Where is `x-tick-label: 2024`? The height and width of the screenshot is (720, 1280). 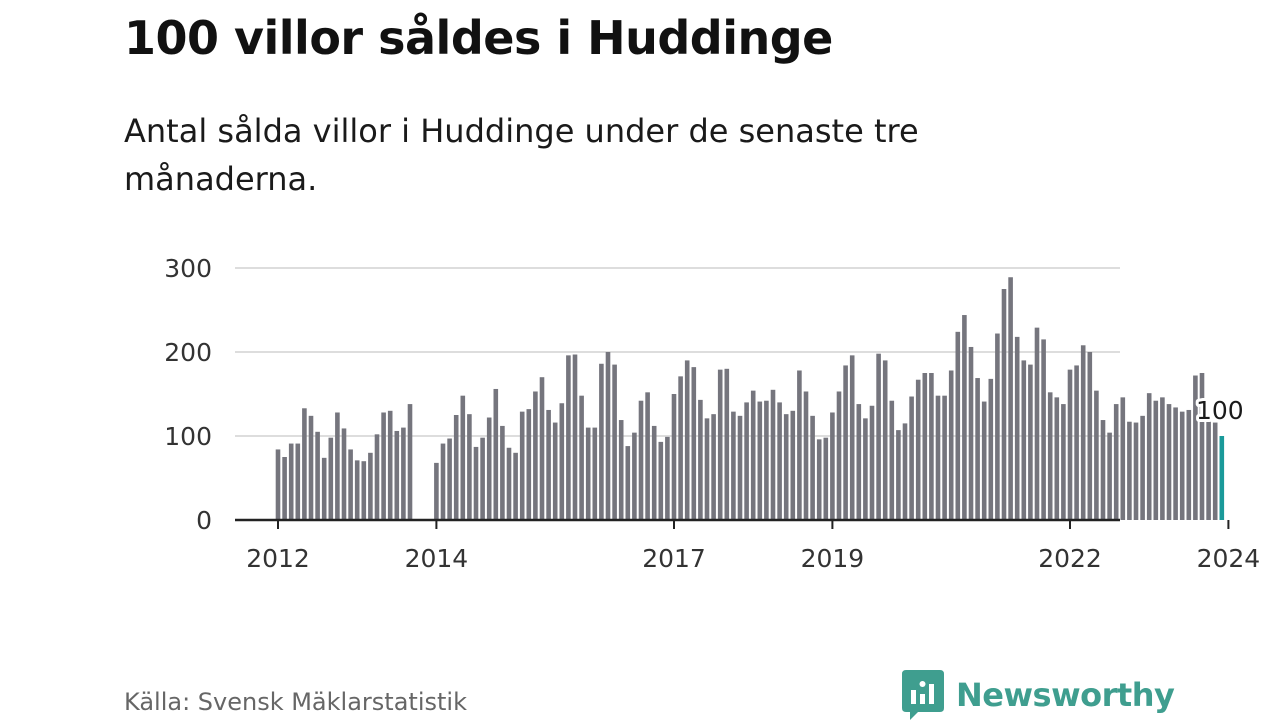 x-tick-label: 2024 is located at coordinates (1229, 558).